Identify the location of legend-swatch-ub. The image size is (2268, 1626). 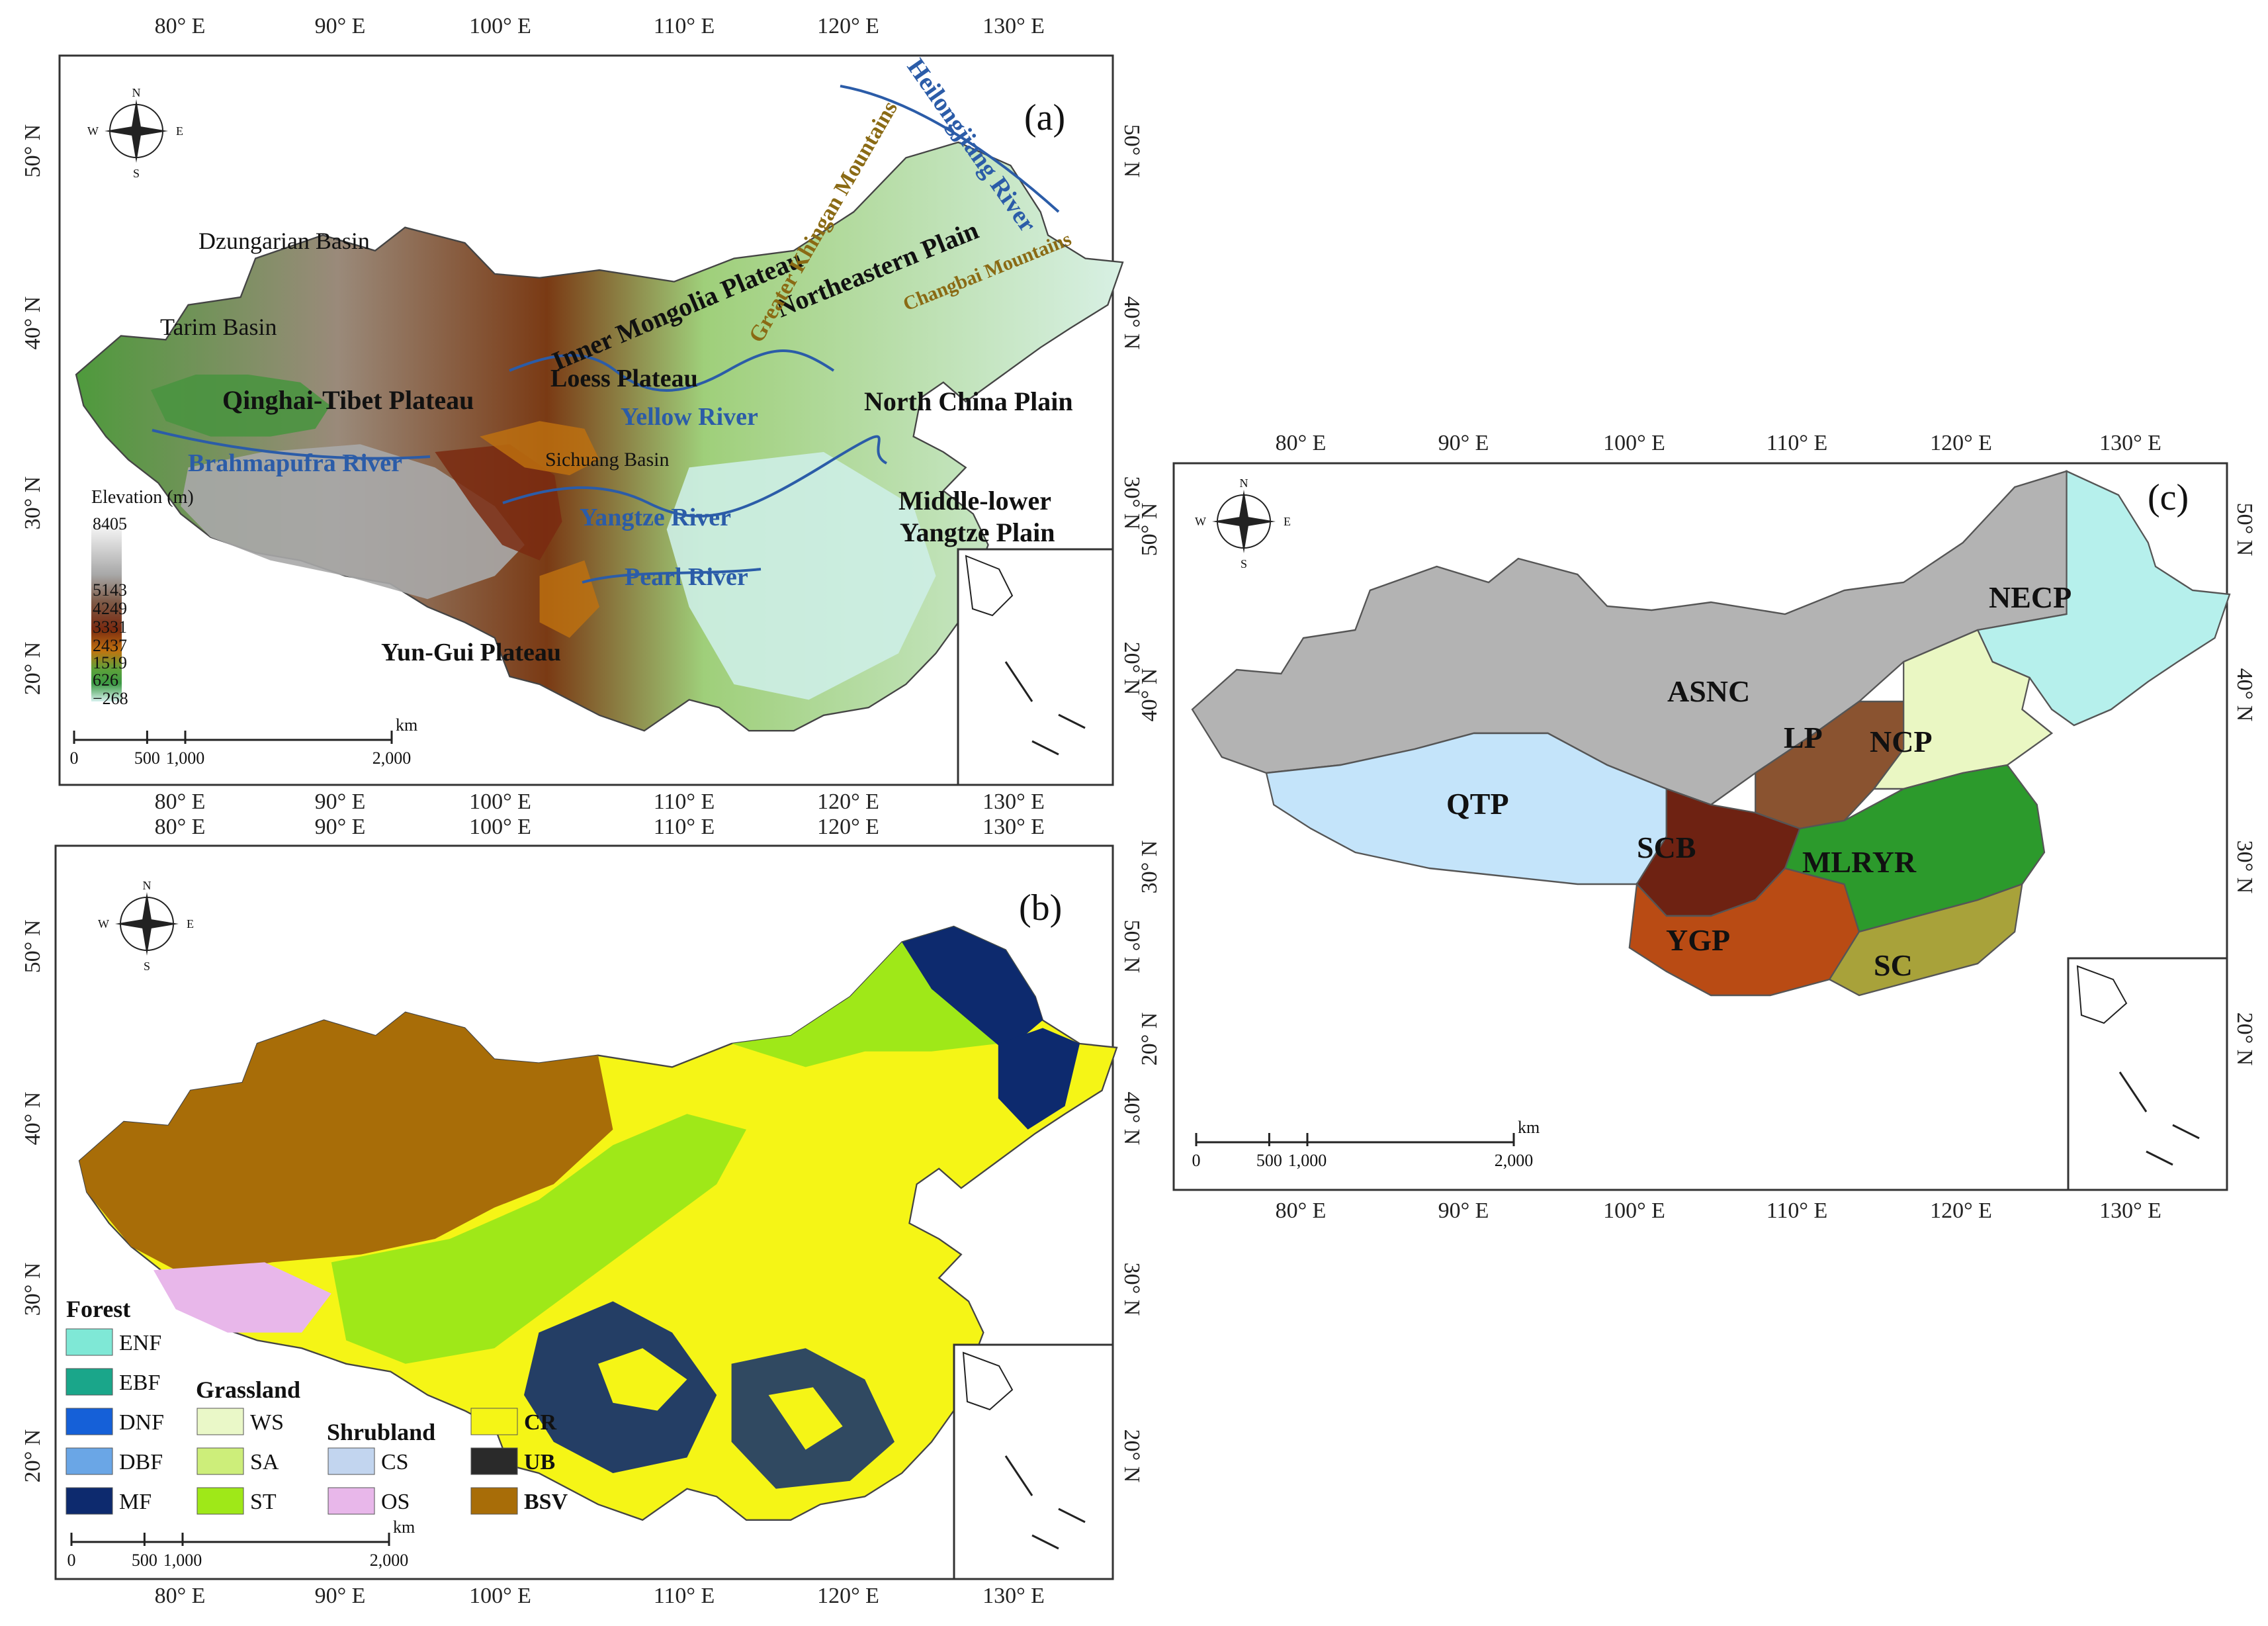
(494, 1461).